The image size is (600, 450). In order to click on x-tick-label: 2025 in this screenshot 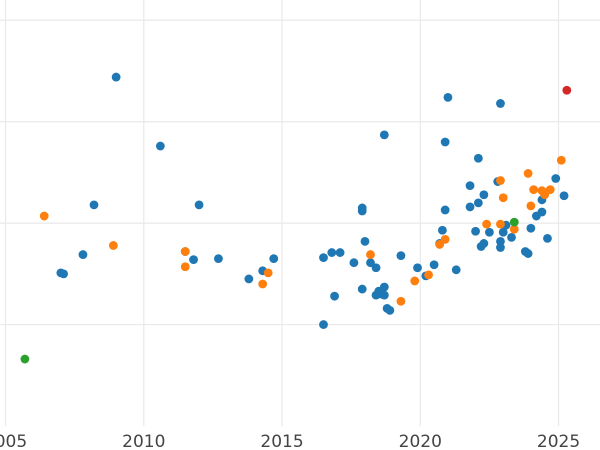, I will do `click(558, 441)`.